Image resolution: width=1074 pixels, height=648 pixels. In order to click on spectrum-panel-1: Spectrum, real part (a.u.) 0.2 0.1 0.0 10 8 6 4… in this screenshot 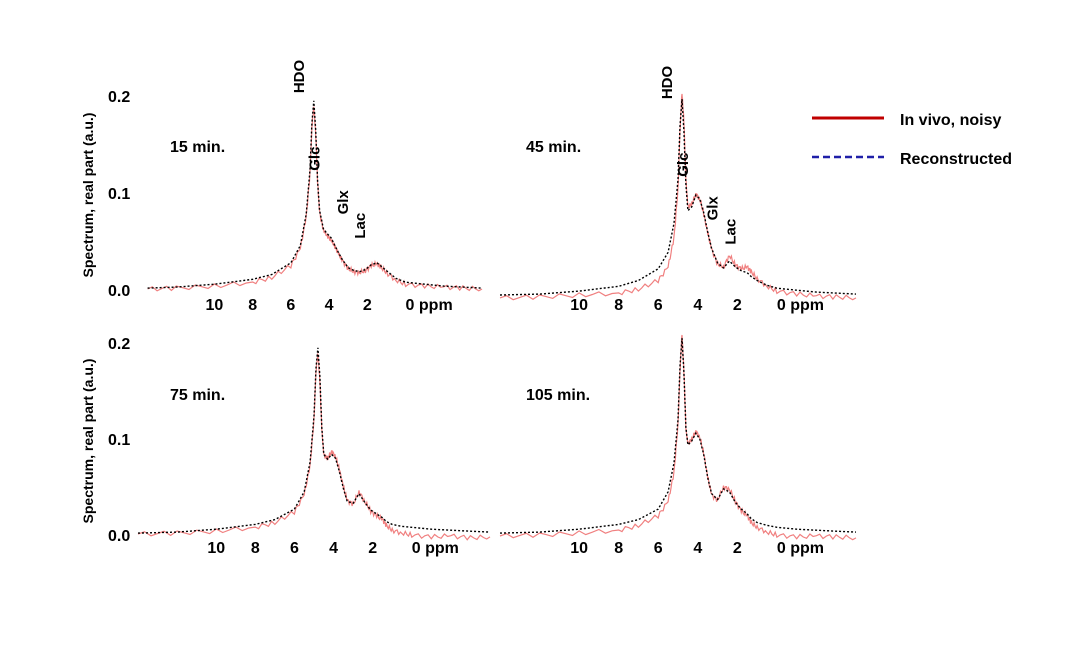, I will do `click(281, 186)`.